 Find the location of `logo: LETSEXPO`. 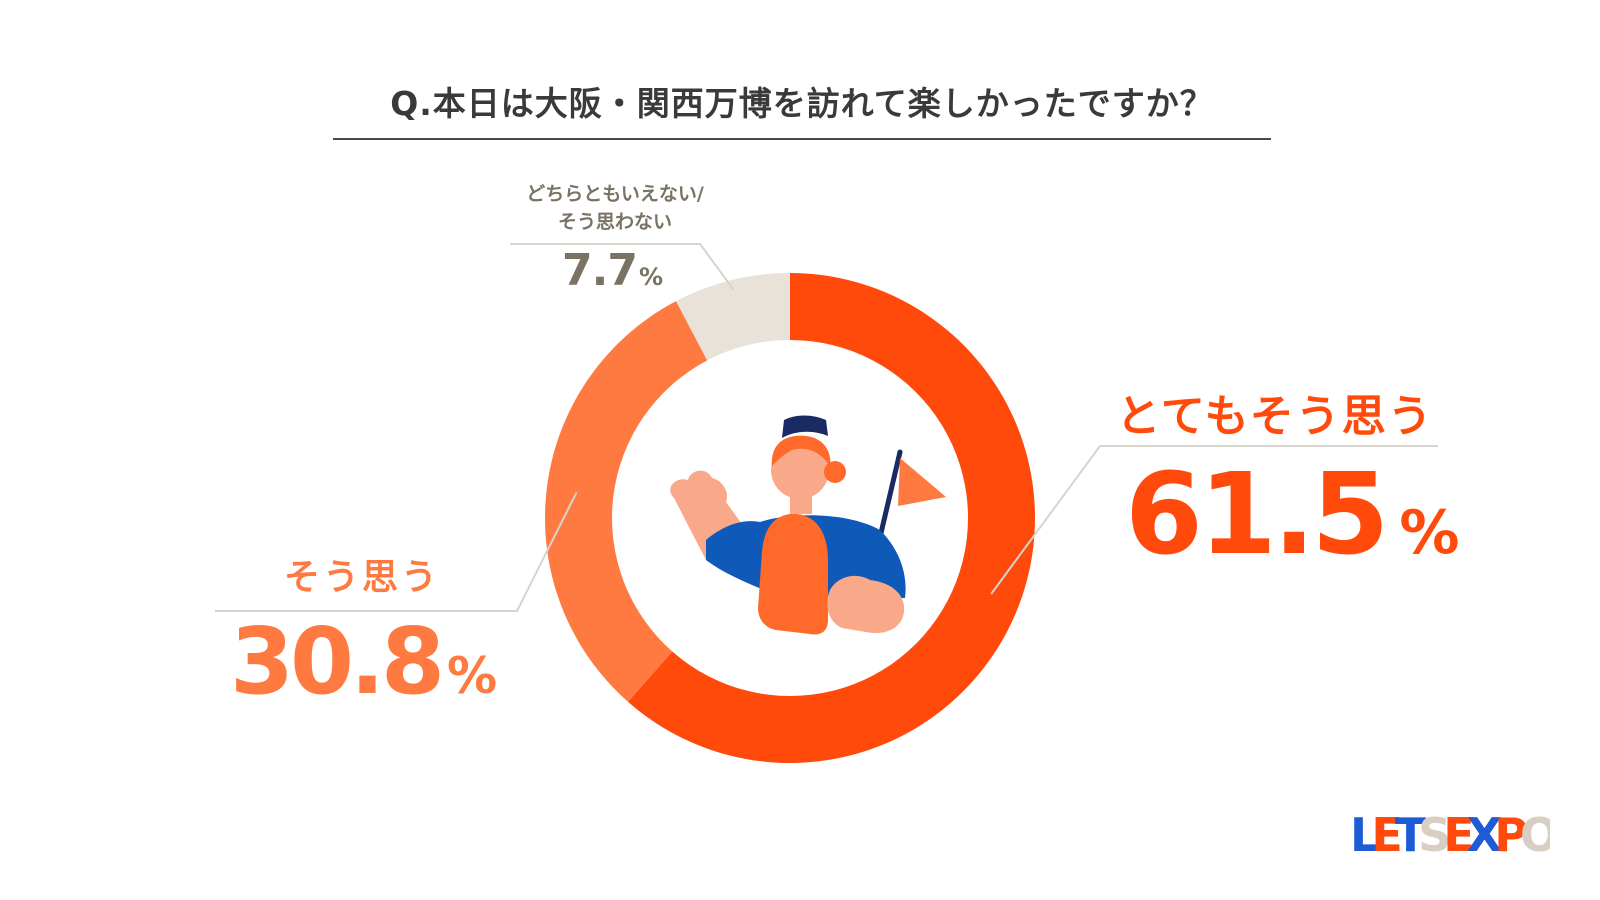

logo: LETSEXPO is located at coordinates (1450, 834).